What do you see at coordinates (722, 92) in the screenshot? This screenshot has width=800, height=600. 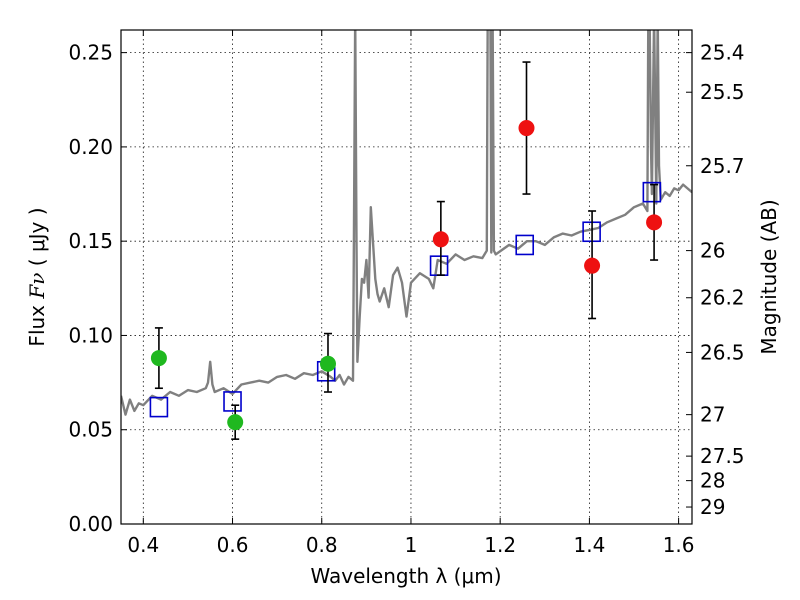 I see `right-tick-label: 25.5` at bounding box center [722, 92].